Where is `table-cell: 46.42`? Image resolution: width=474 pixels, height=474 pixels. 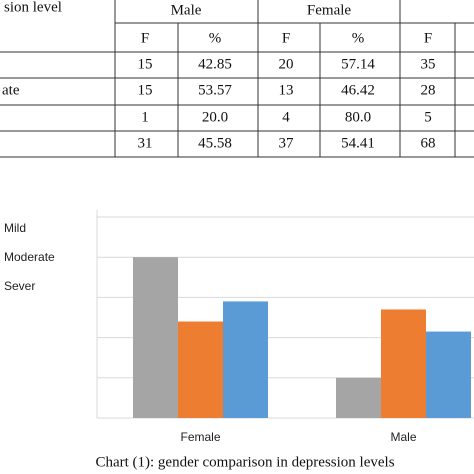
table-cell: 46.42 is located at coordinates (358, 90).